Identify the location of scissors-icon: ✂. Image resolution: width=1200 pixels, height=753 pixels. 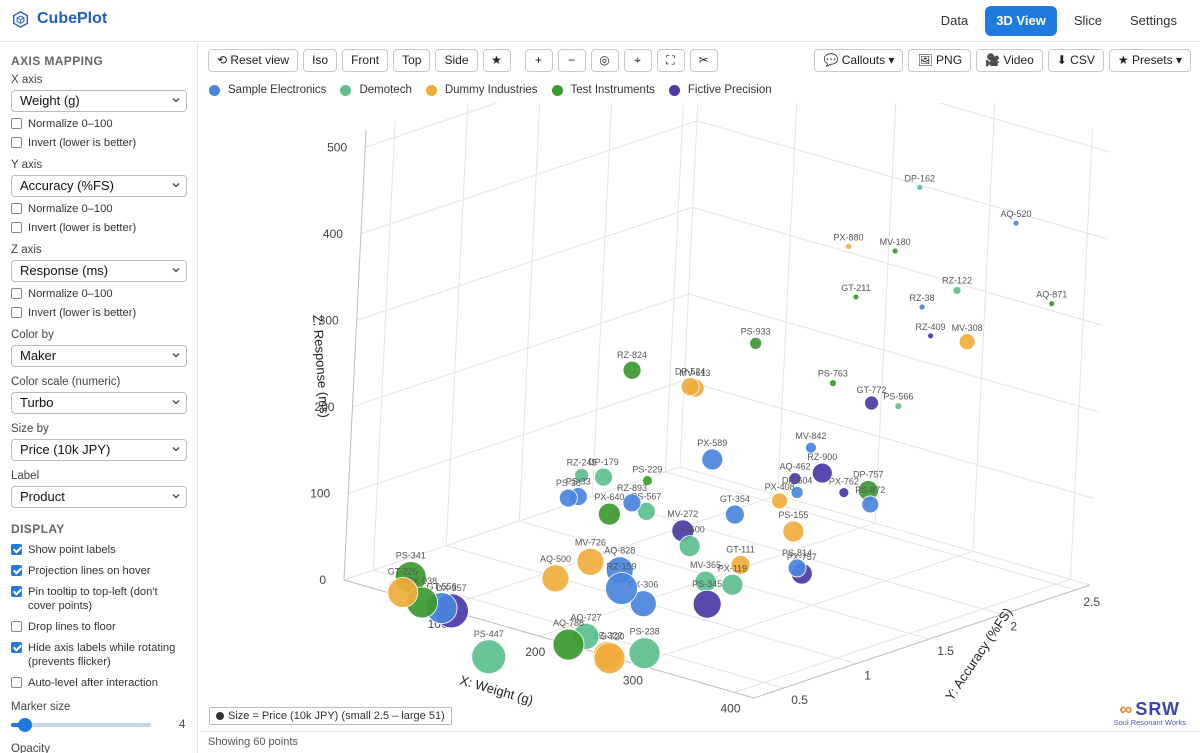
(703, 60).